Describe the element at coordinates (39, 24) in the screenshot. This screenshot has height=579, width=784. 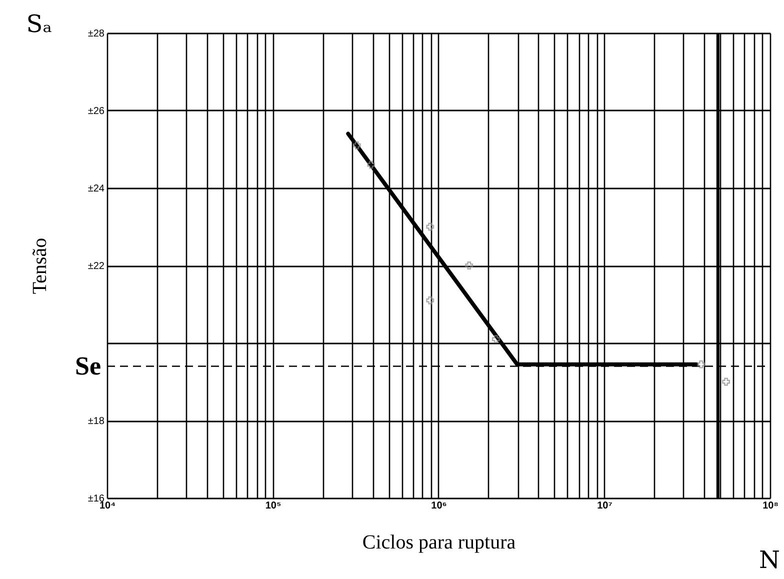
I see `text: Sₐ` at that location.